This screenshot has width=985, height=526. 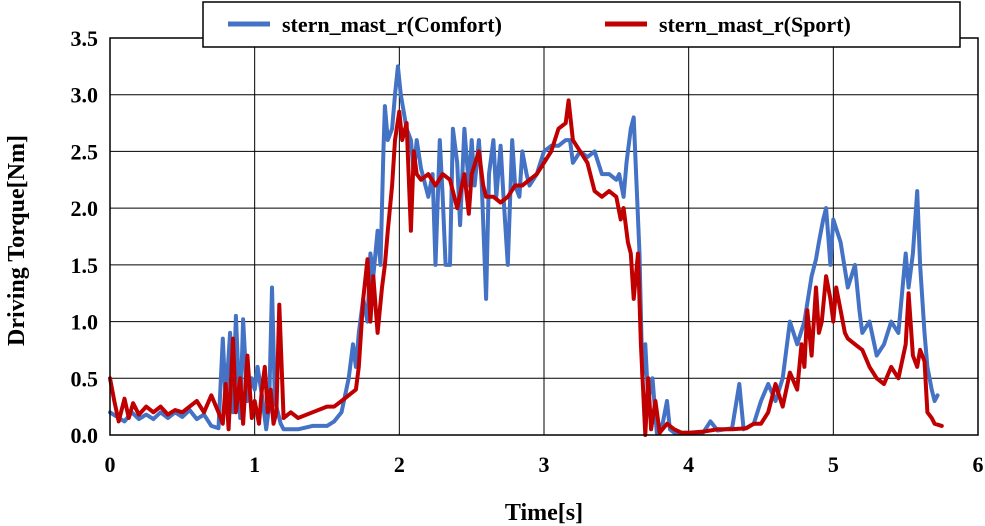 I want to click on legend-label-comfort: stern_mast_r(Comfort), so click(x=392, y=24).